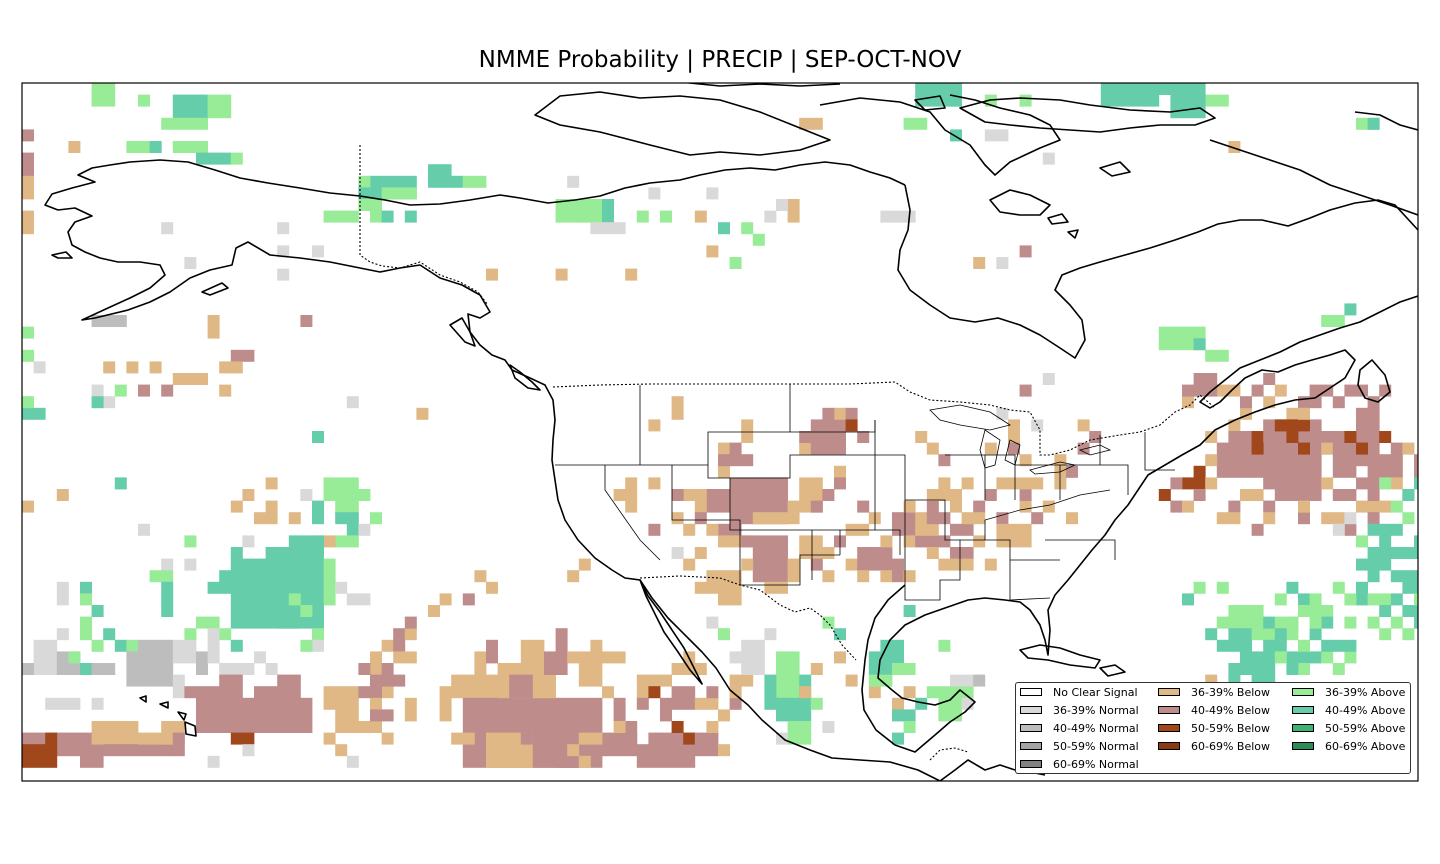  Describe the element at coordinates (1096, 728) in the screenshot. I see `legend-label: 40-49% Normal` at that location.